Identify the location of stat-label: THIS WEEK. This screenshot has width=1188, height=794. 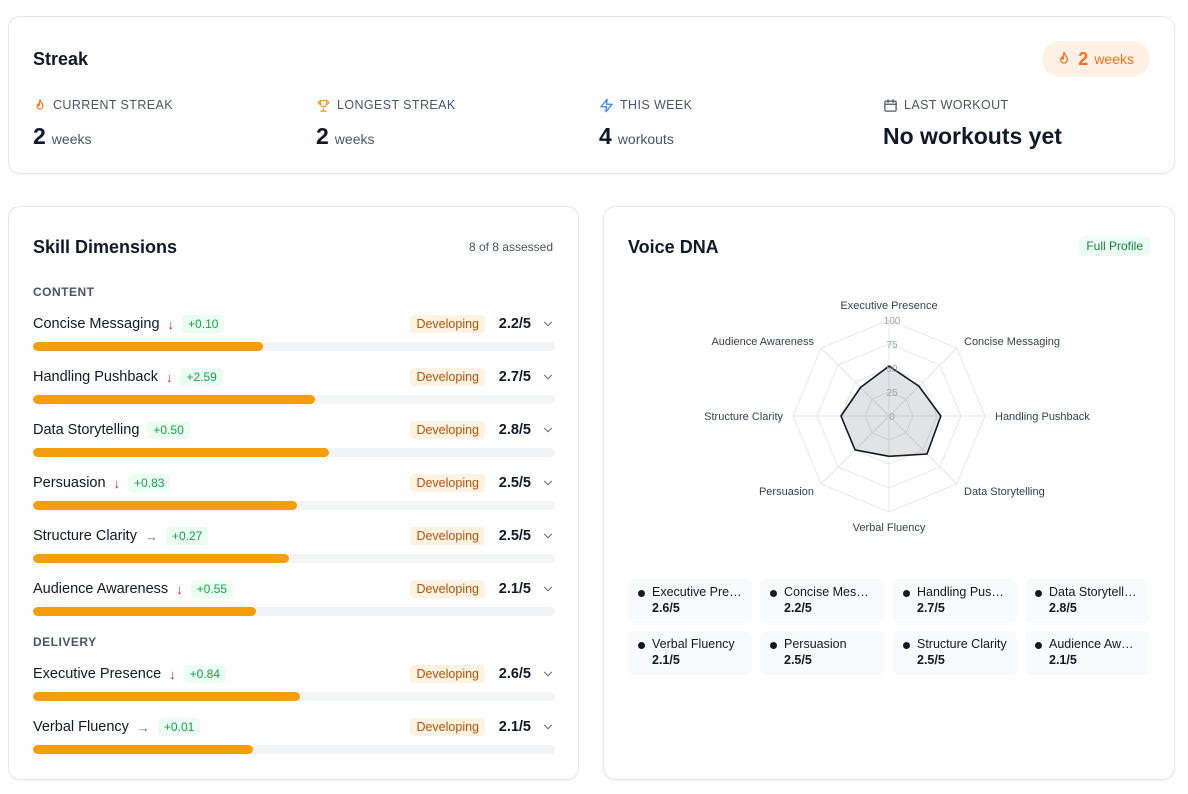
(656, 105).